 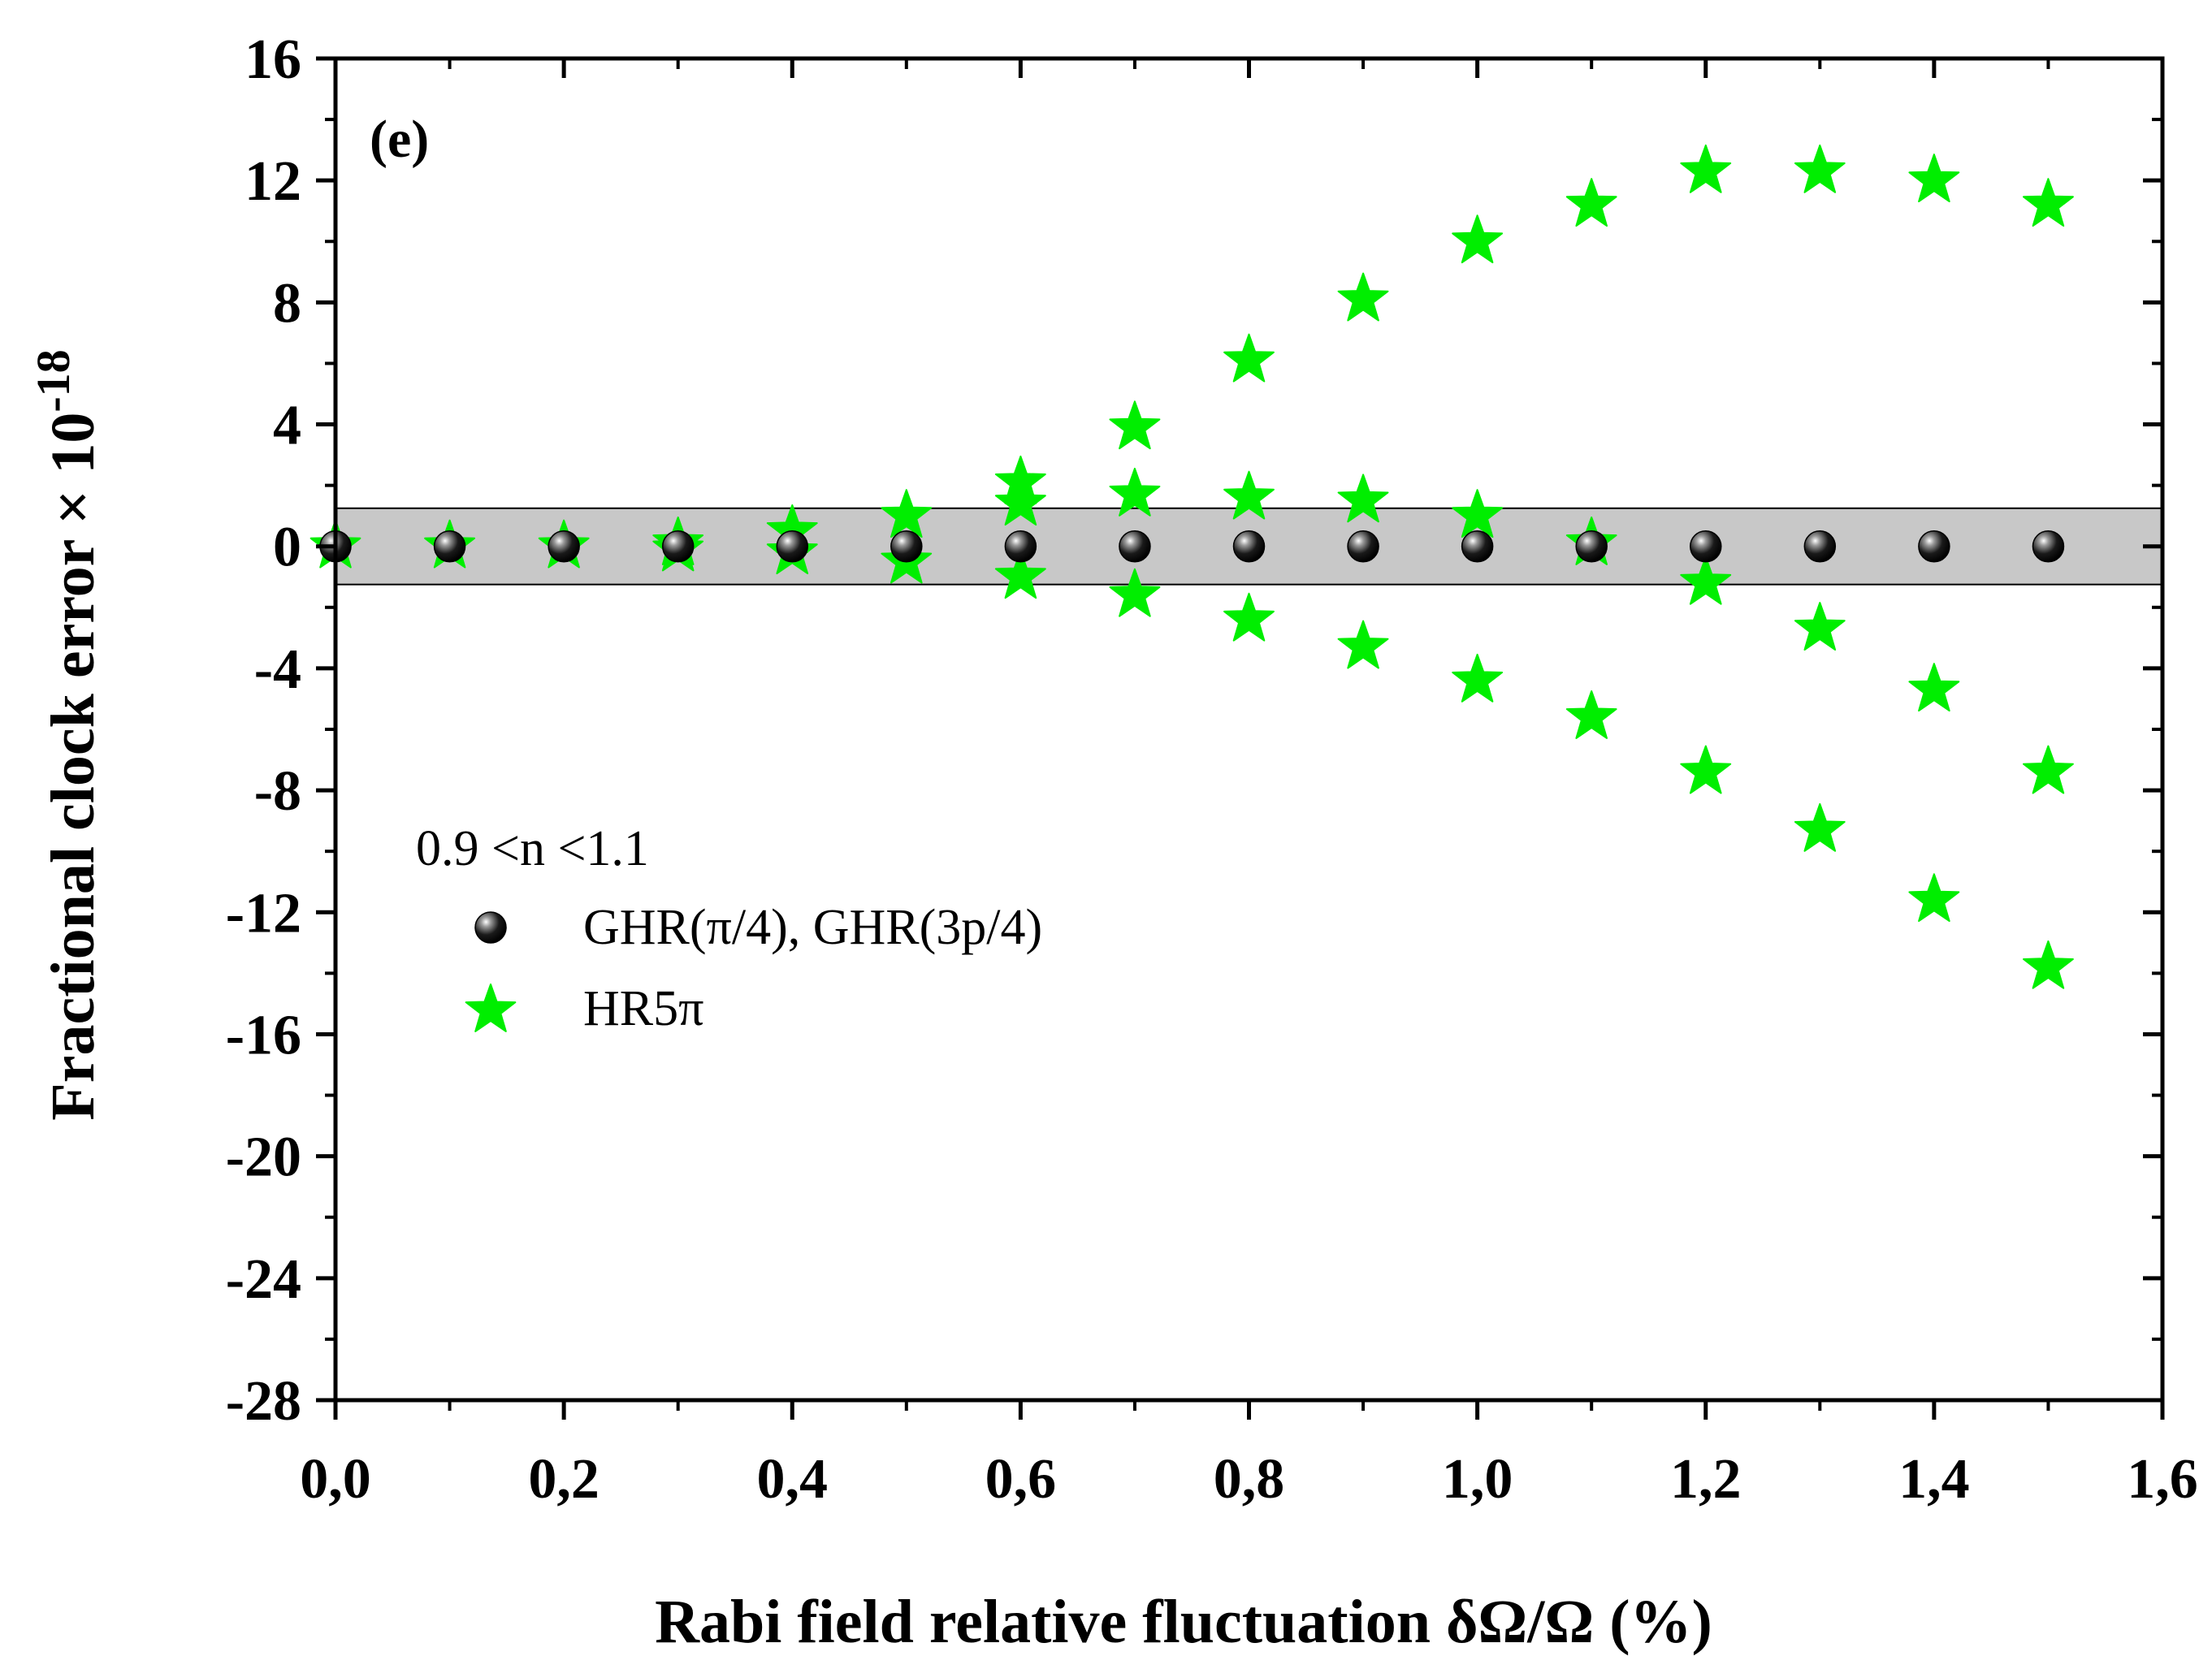 What do you see at coordinates (287, 426) in the screenshot?
I see `y-tick-label: 4` at bounding box center [287, 426].